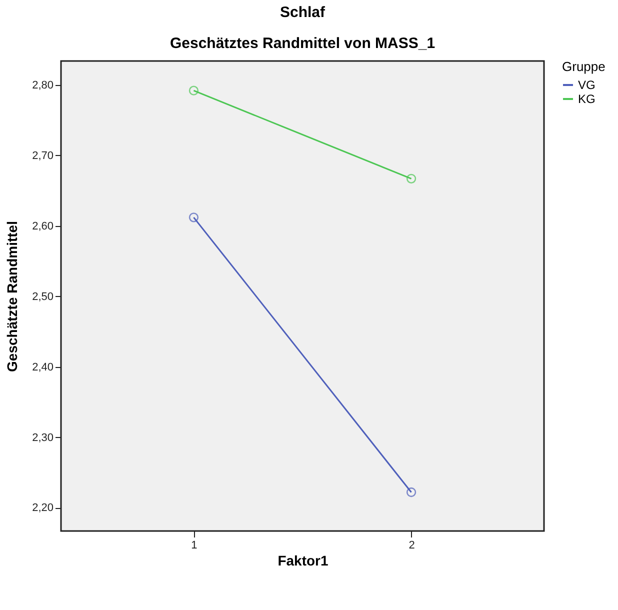 The width and height of the screenshot is (618, 610). Describe the element at coordinates (43, 296) in the screenshot. I see `y-tick-label: 2,50` at that location.